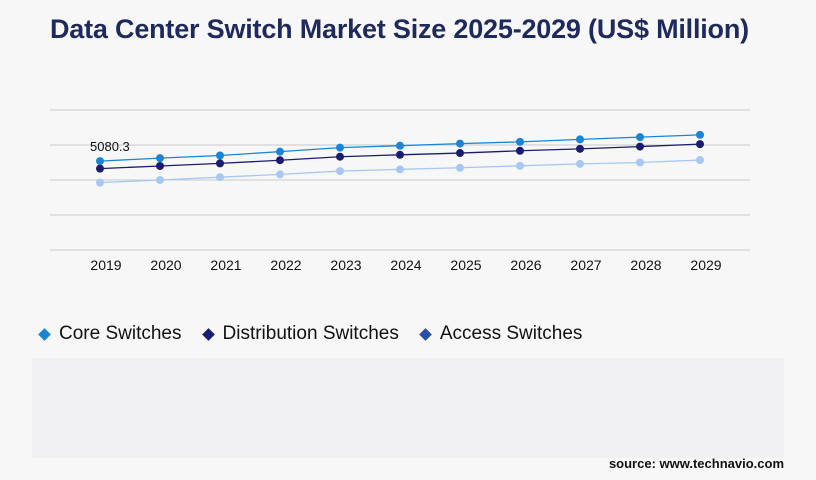 This screenshot has height=480, width=816. Describe the element at coordinates (105, 265) in the screenshot. I see `x-tick-label: 2019` at that location.